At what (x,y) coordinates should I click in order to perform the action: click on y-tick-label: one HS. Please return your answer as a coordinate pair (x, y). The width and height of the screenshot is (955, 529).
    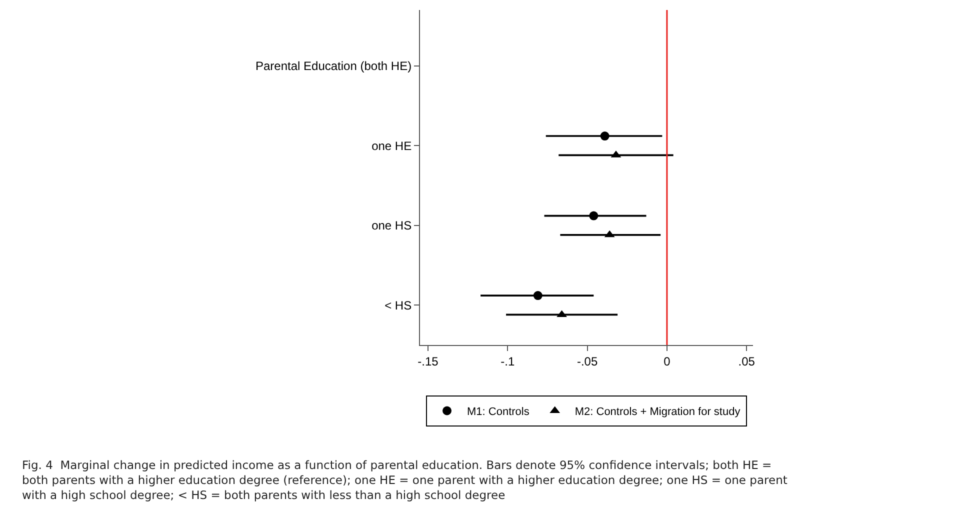
    Looking at the image, I should click on (392, 225).